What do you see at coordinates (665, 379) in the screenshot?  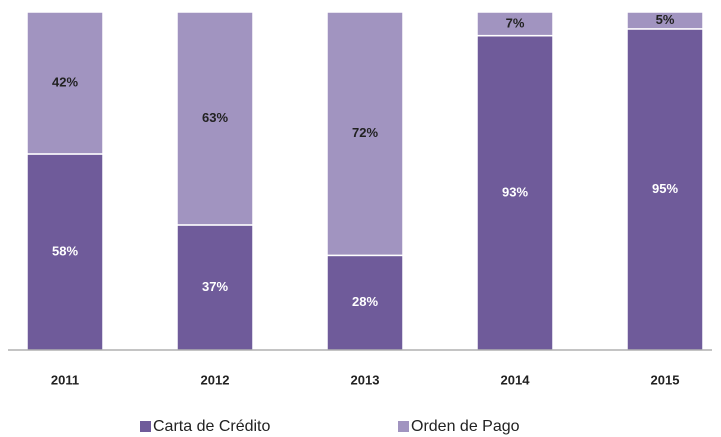 I see `x-tick-label: 2015` at bounding box center [665, 379].